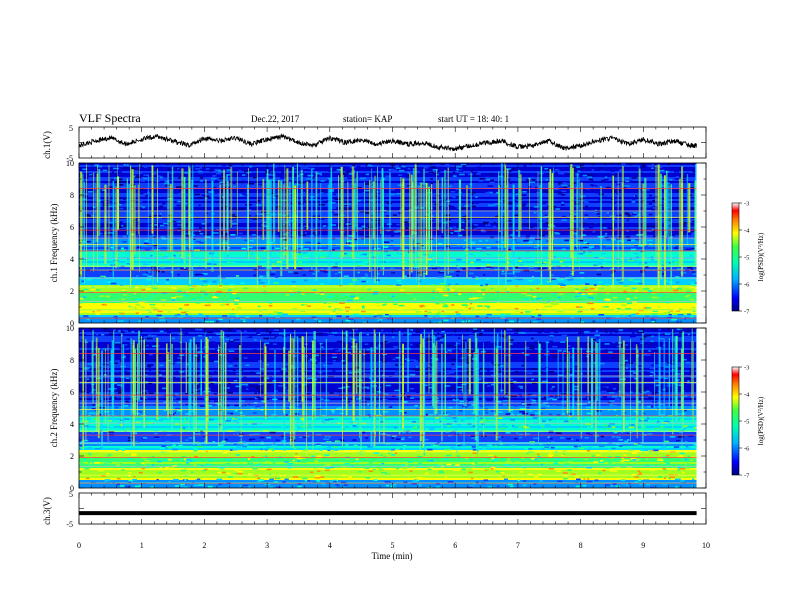  I want to click on ch2-spectrogram-ytick-label: 10, so click(70, 328).